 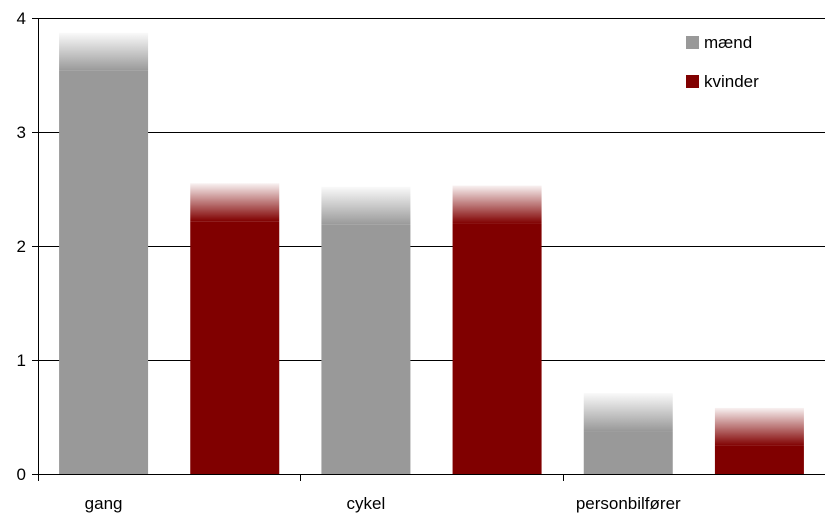 I want to click on y-tick-label-1: 1, so click(x=21, y=360).